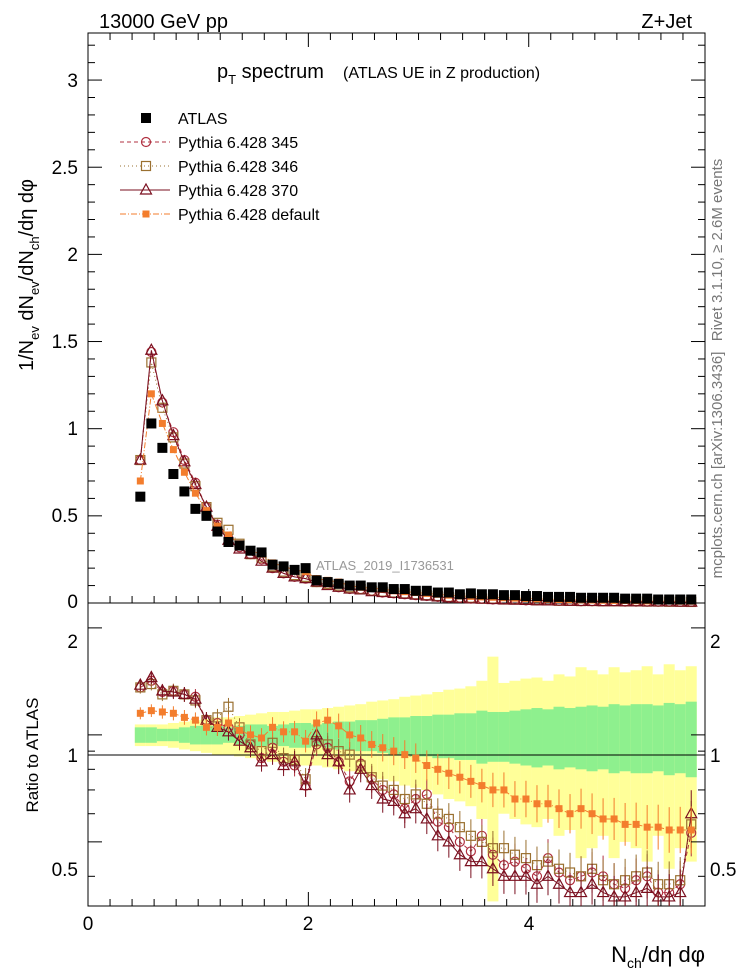  Describe the element at coordinates (72, 602) in the screenshot. I see `ytick-top-0: 0` at that location.